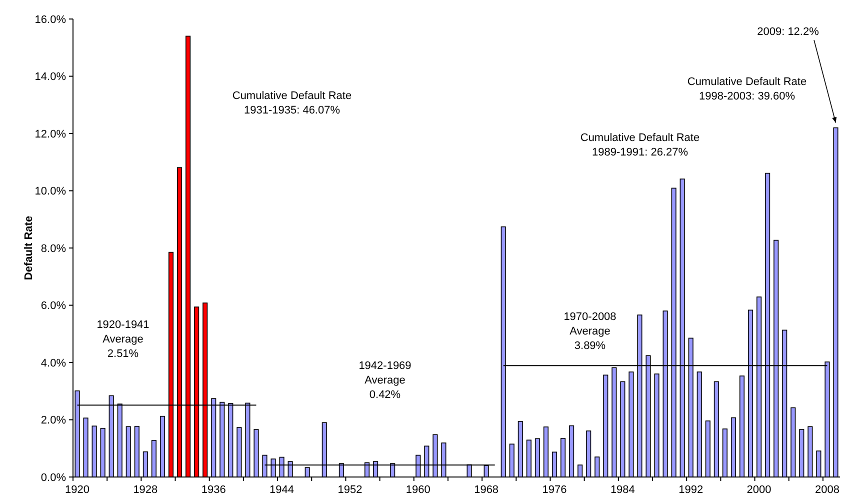 The width and height of the screenshot is (856, 502). Describe the element at coordinates (385, 380) in the screenshot. I see `annotation: 1942-1969 Average 0.42%` at that location.